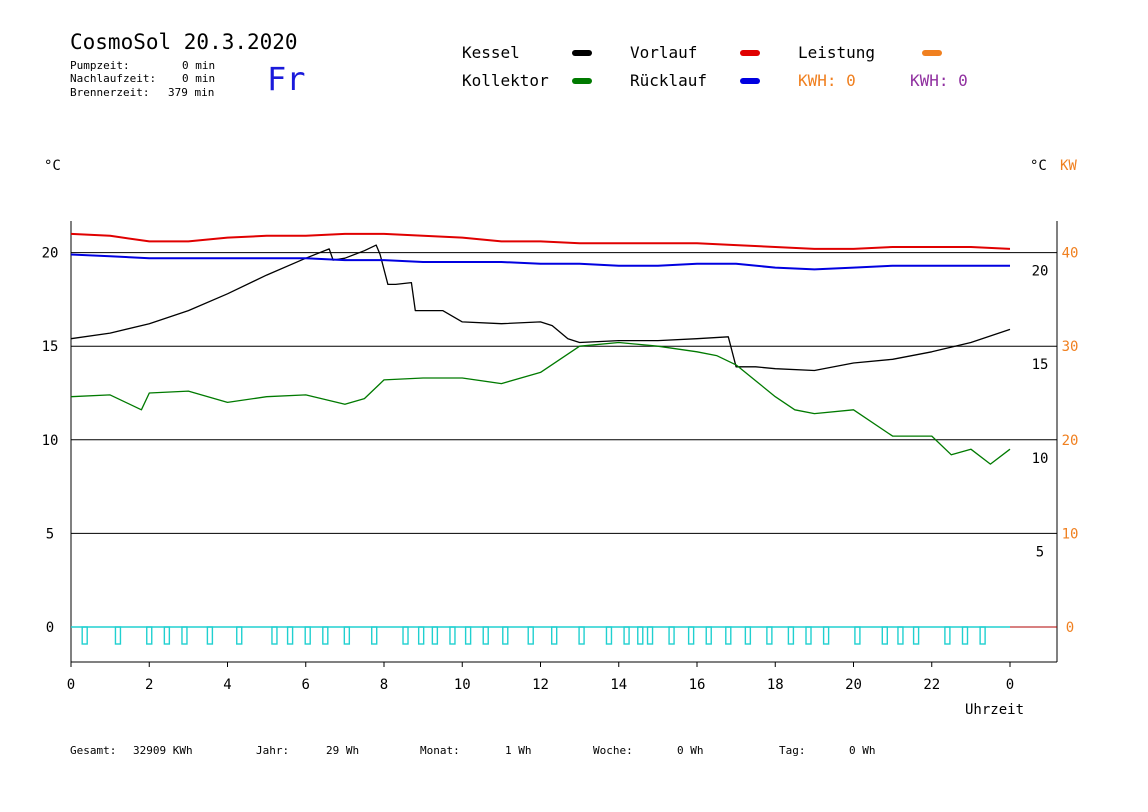  What do you see at coordinates (540, 241) in the screenshot?
I see `series-vorlauf` at bounding box center [540, 241].